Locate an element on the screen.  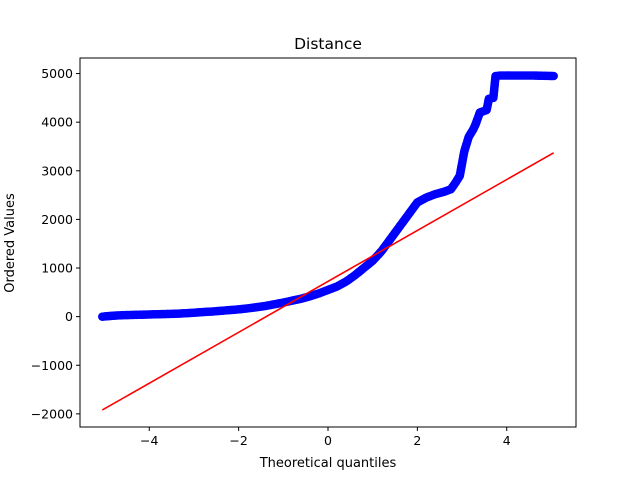
y-axis-title: Ordered Values is located at coordinates (10, 243).